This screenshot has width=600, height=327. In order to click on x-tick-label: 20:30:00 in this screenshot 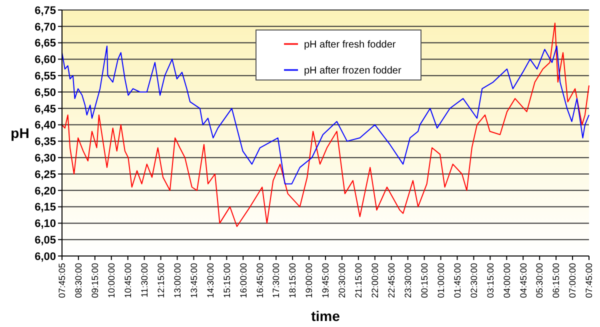, I will do `click(342, 280)`.